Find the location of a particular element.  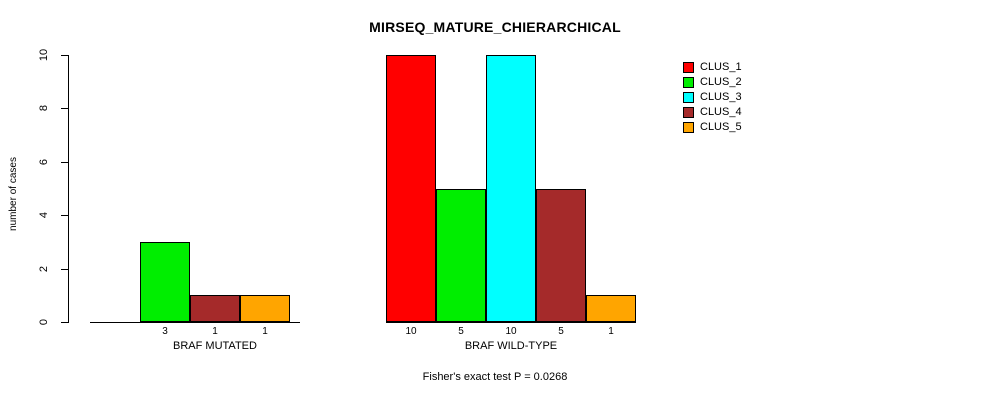

legend-item-label: CLUS_1 is located at coordinates (721, 67).